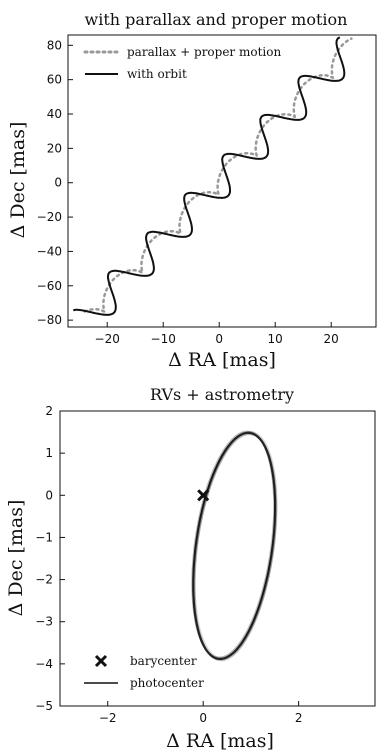 The height and width of the screenshot is (755, 381). What do you see at coordinates (108, 718) in the screenshot?
I see `x-tick-label: −2` at bounding box center [108, 718].